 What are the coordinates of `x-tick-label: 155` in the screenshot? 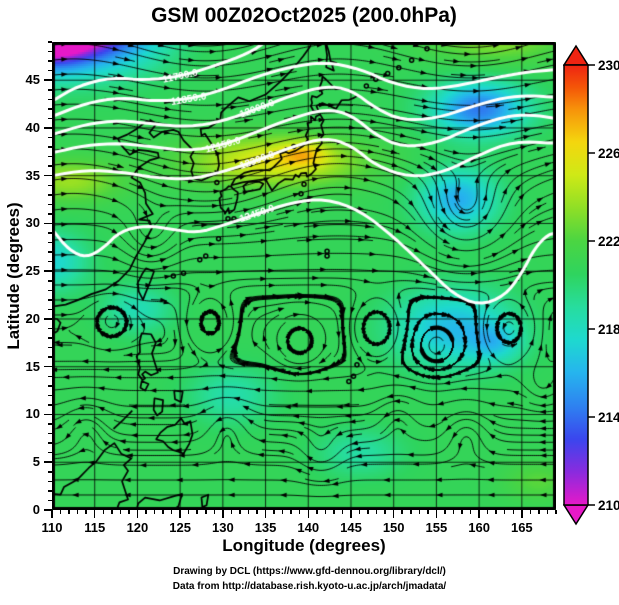 It's located at (436, 527).